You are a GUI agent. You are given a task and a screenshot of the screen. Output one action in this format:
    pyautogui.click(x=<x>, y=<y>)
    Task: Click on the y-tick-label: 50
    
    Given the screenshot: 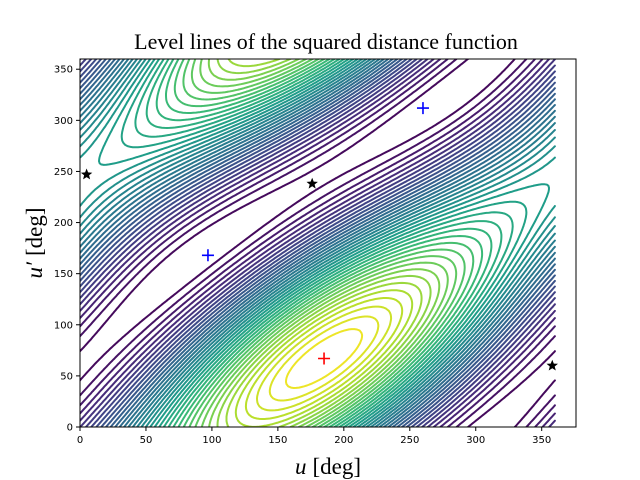 What is the action you would take?
    pyautogui.click(x=66, y=376)
    